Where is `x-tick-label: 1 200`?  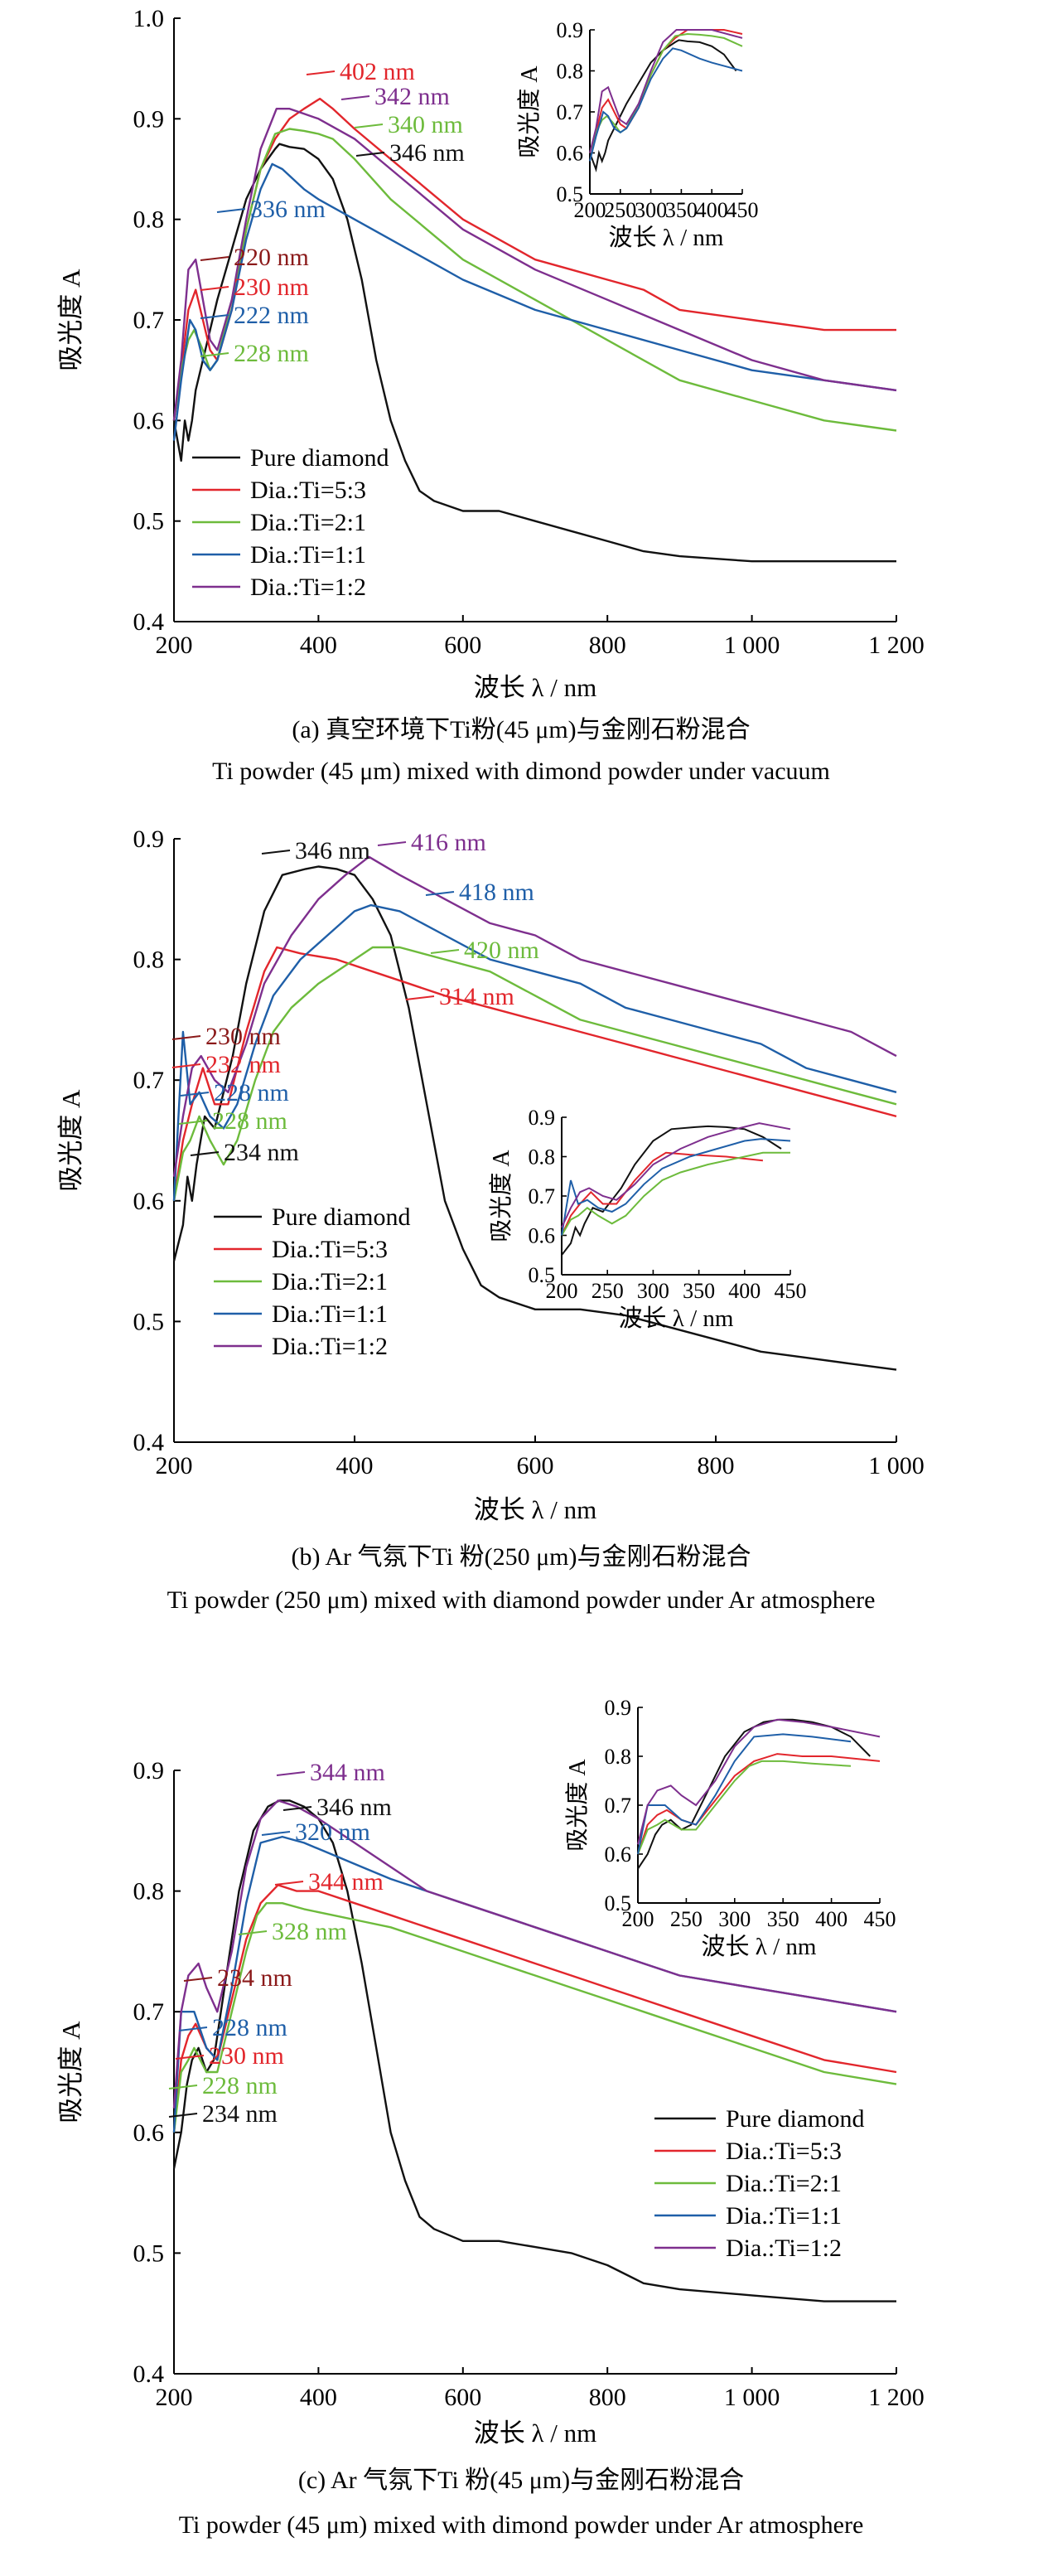
x-tick-label: 1 200 is located at coordinates (896, 645).